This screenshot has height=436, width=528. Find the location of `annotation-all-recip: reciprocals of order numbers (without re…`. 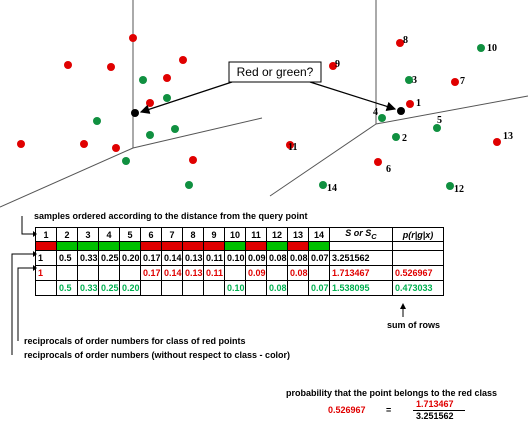

annotation-all-recip: reciprocals of order numbers (without re… is located at coordinates (157, 355).